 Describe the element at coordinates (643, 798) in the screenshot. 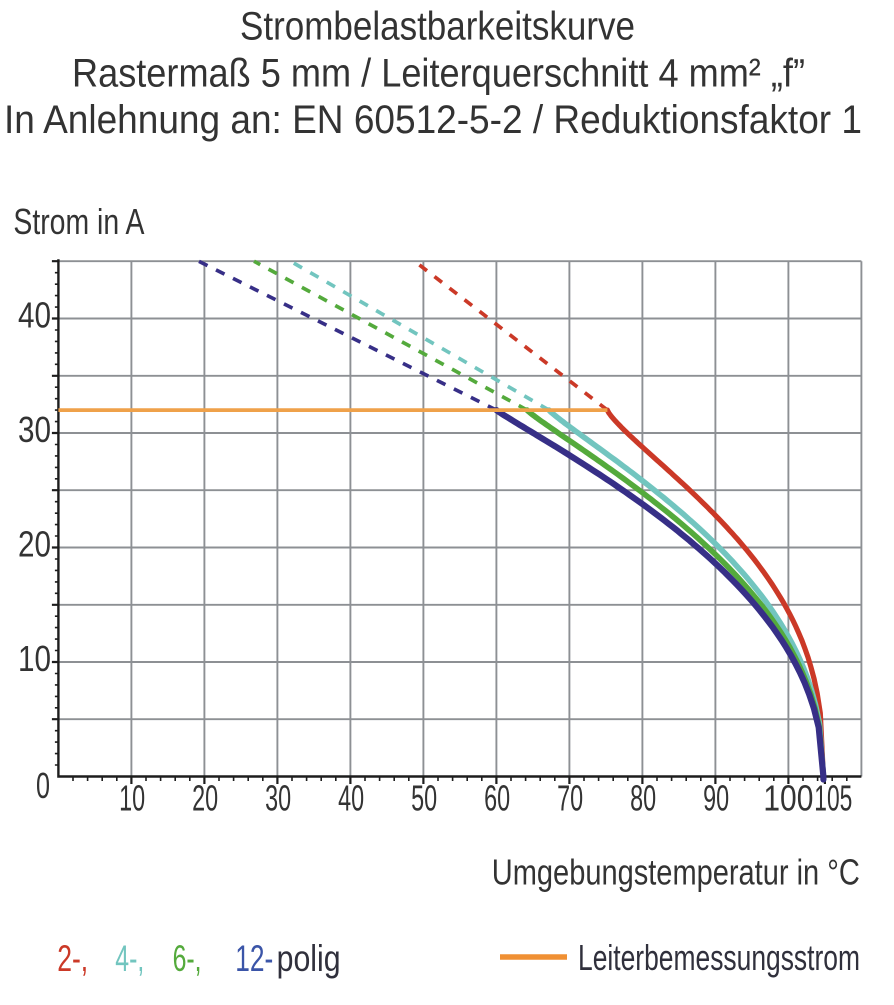

I see `svg-text: 80` at that location.